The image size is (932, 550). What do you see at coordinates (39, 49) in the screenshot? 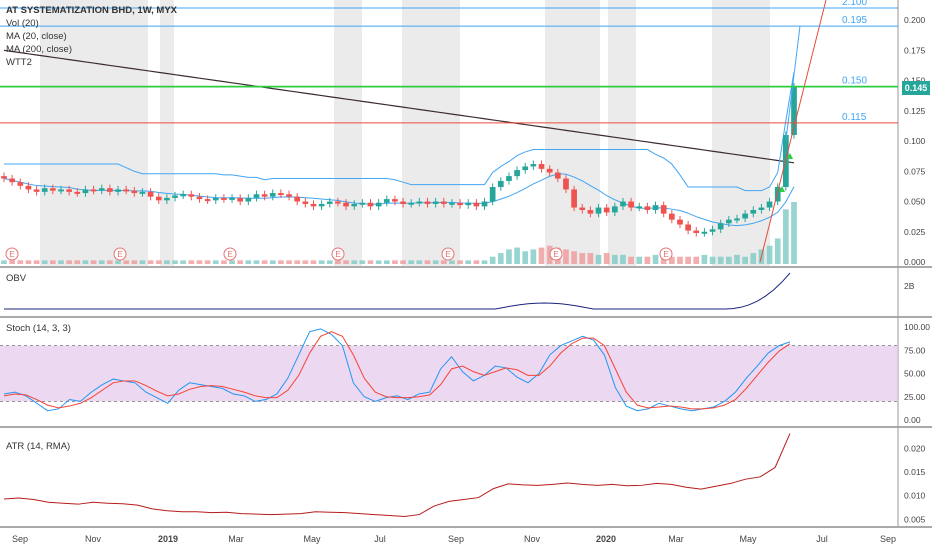
I see `legend-ma200: MA (200, close)` at bounding box center [39, 49].